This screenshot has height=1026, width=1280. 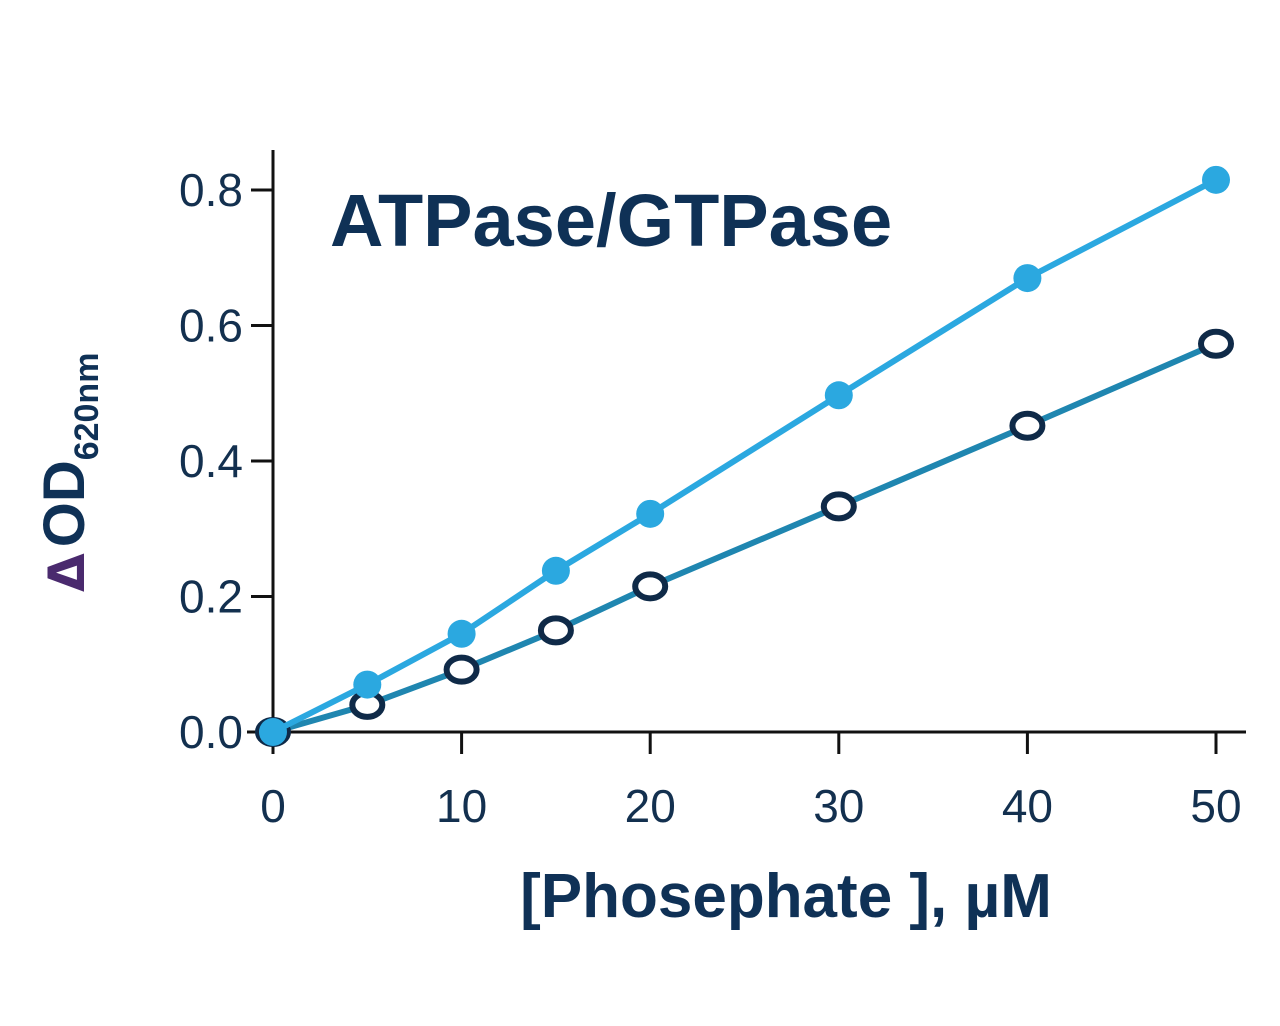 I want to click on y-axis-label: Δ OD620nm, so click(x=69, y=472).